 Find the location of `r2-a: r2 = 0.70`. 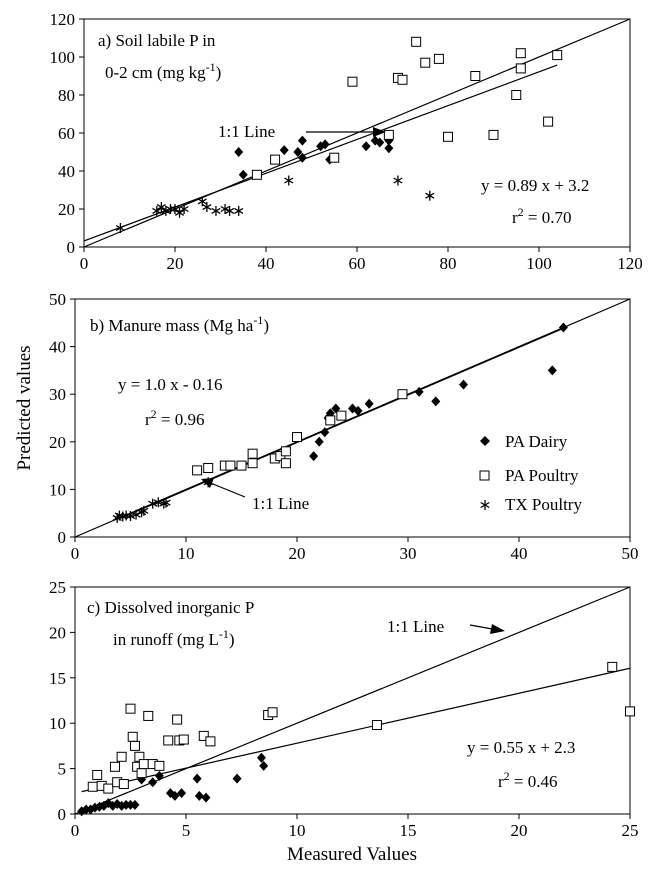

r2-a: r2 = 0.70 is located at coordinates (542, 216).